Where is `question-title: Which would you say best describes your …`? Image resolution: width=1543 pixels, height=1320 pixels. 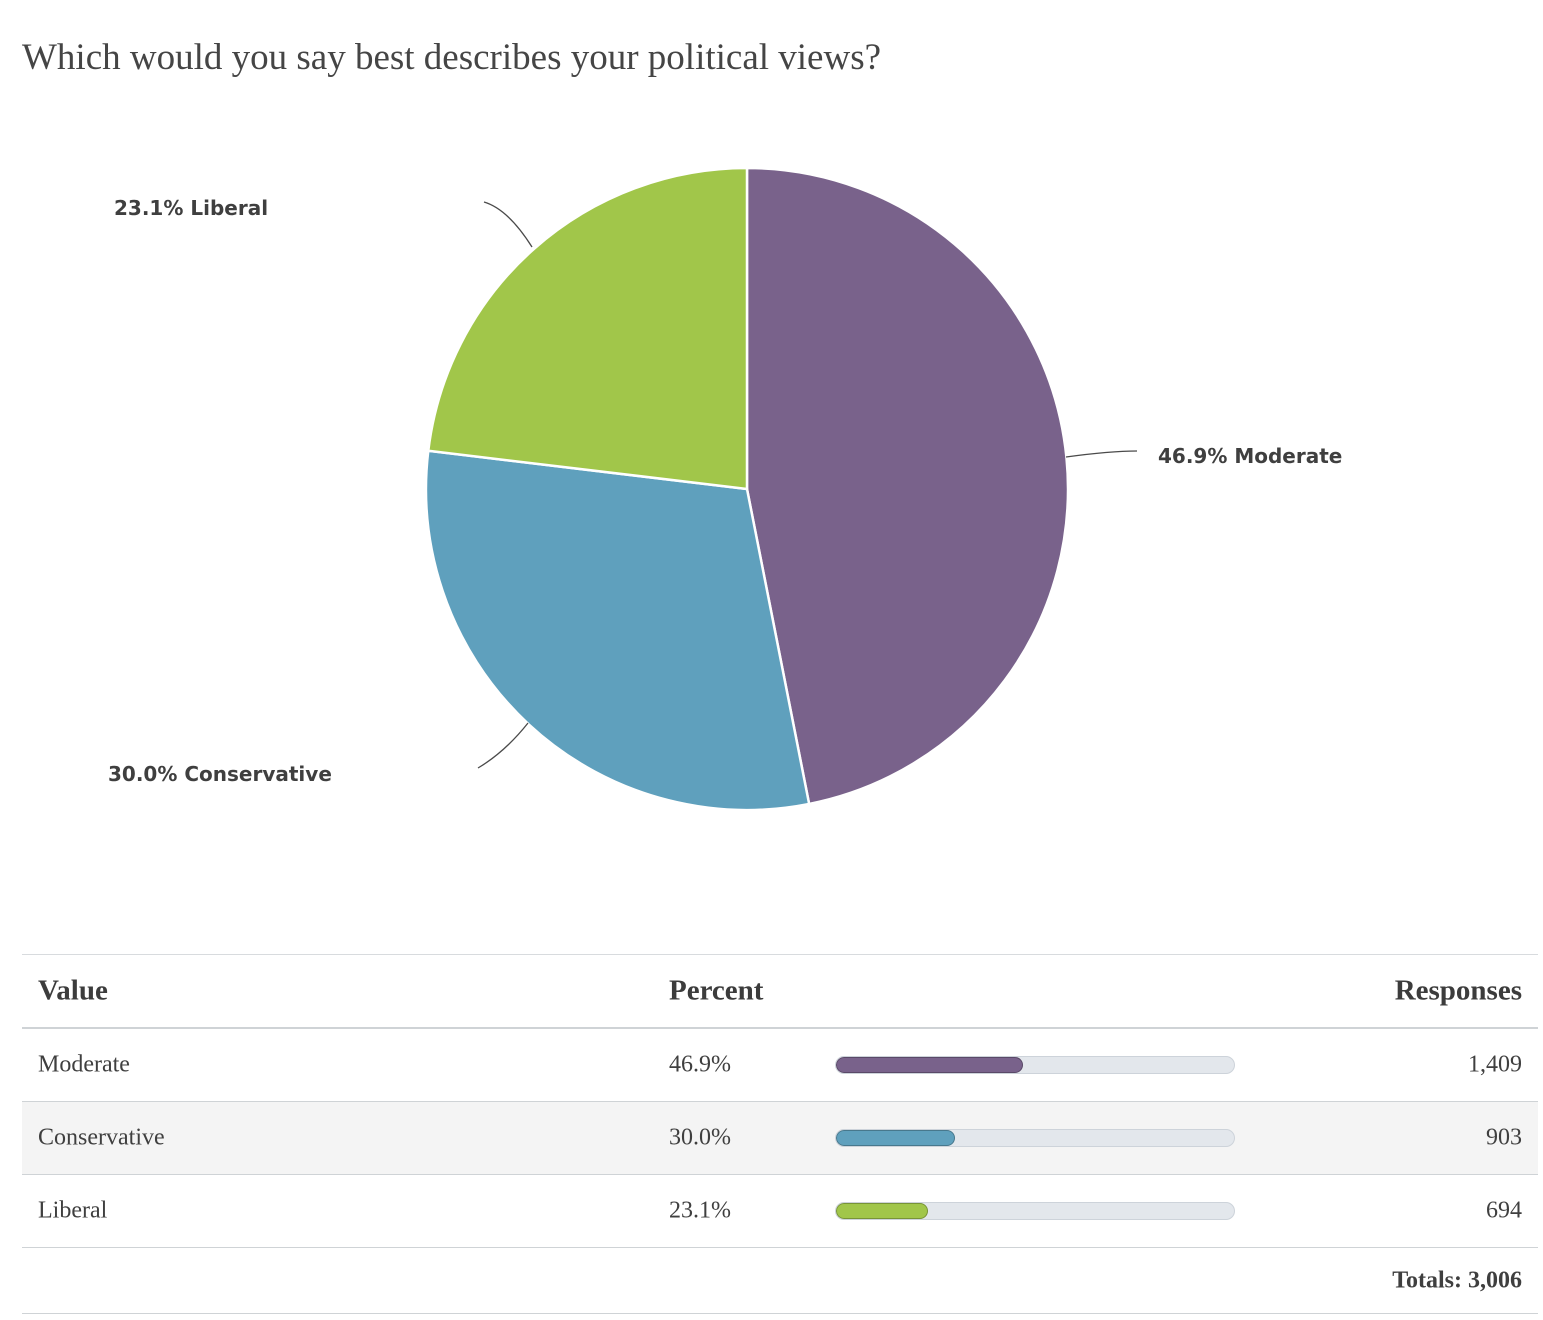
question-title: Which would you say best describes your … is located at coordinates (452, 57).